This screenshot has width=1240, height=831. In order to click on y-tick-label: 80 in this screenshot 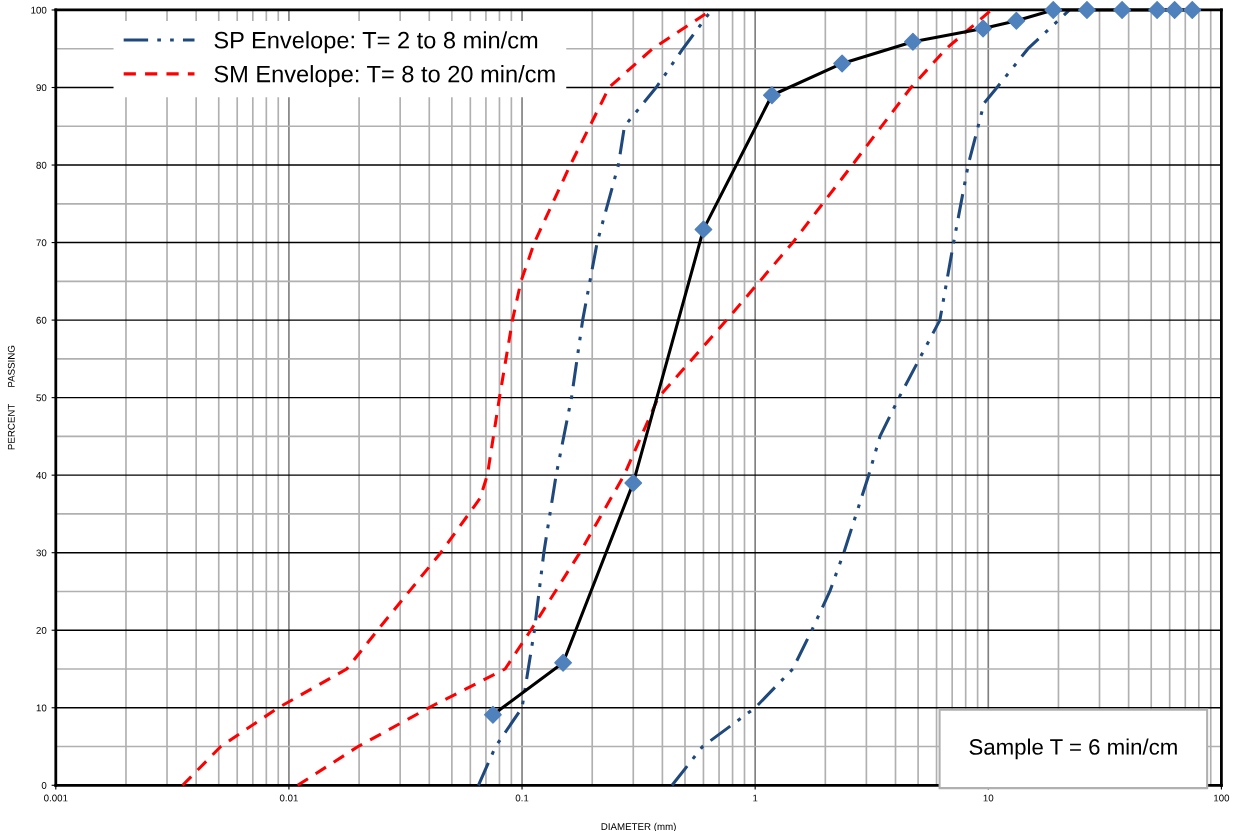, I will do `click(41, 165)`.